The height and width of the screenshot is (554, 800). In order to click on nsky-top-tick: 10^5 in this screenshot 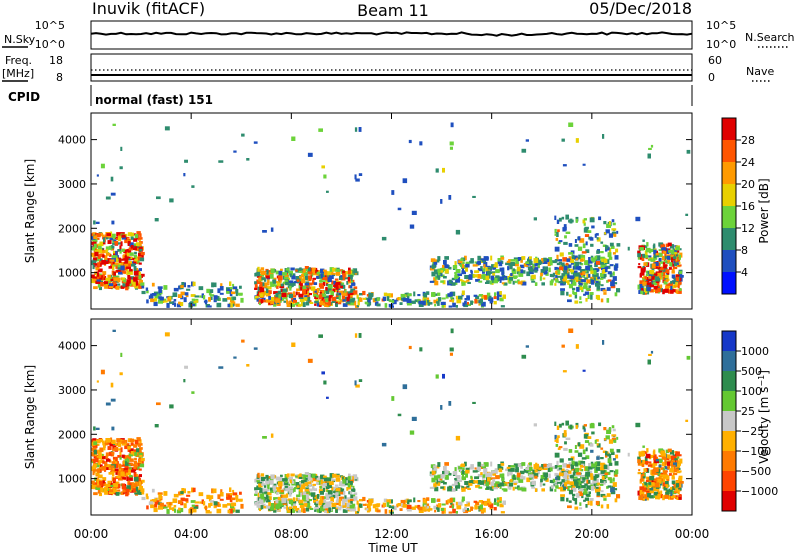, I will do `click(50, 25)`.